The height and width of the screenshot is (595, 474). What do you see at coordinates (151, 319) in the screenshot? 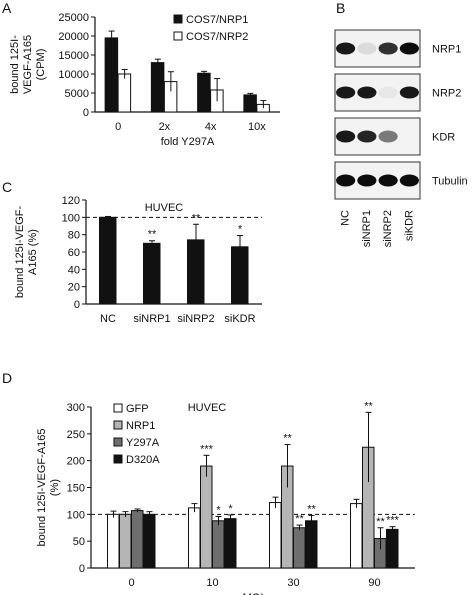
I see `x-tick-label: siNRP1` at bounding box center [151, 319].